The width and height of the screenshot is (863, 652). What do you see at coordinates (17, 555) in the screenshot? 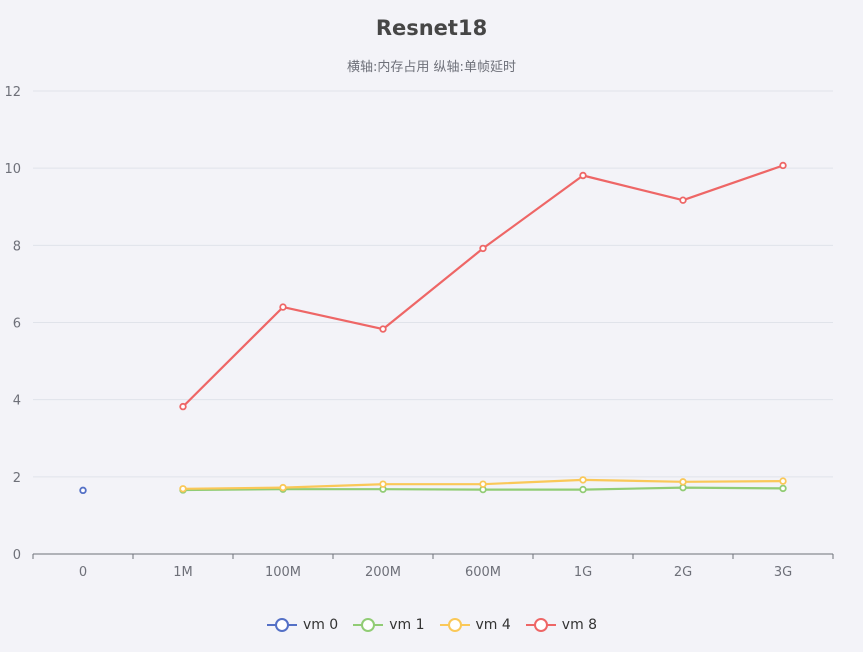
I see `y-tick-label: 0` at bounding box center [17, 555].